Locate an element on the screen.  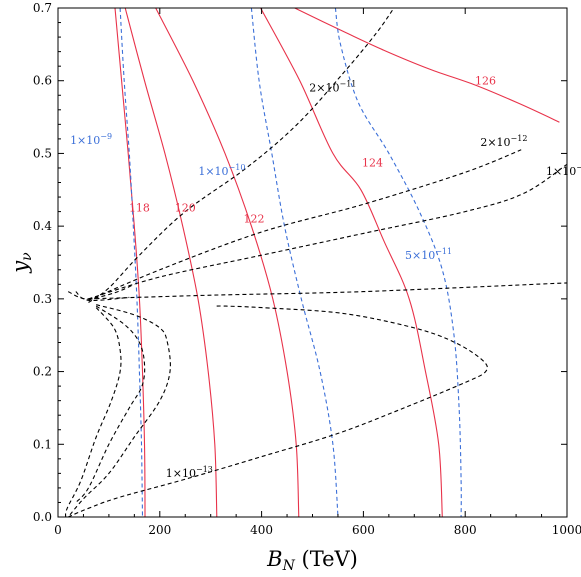
x-tick-label: 1000 is located at coordinates (566, 530).